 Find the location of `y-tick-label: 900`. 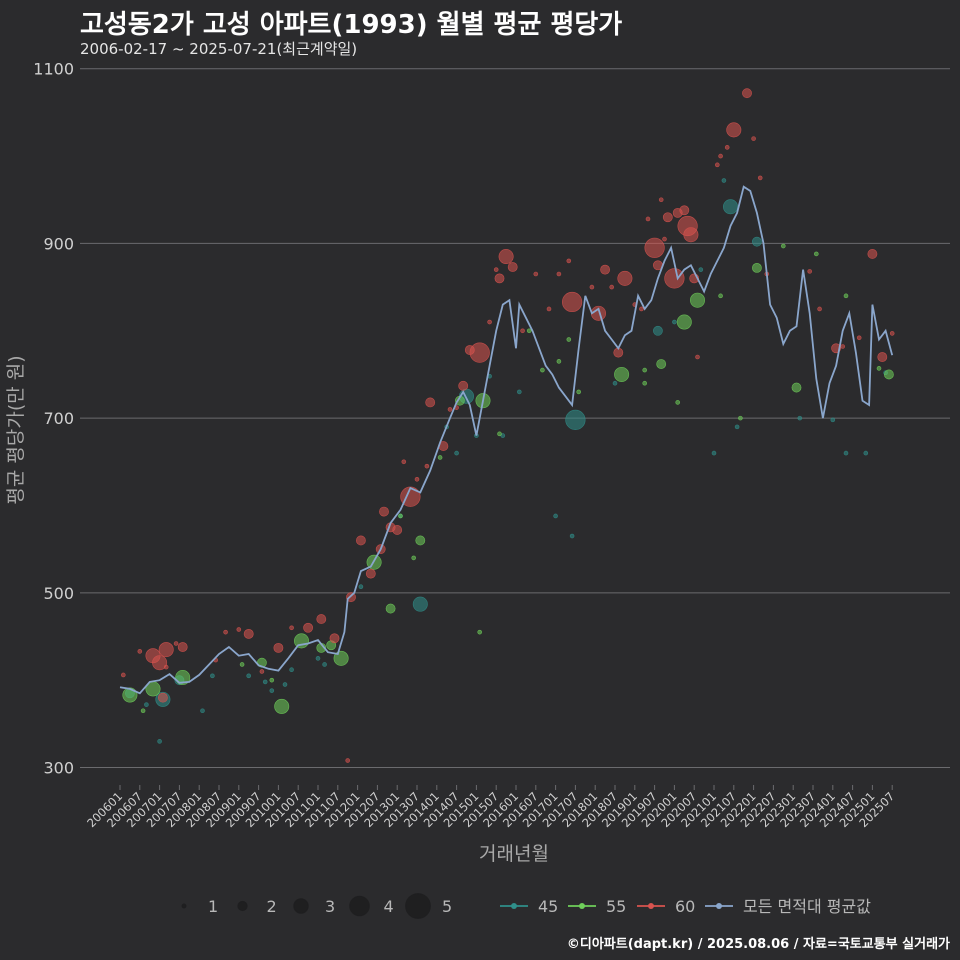

y-tick-label: 900 is located at coordinates (58, 243).